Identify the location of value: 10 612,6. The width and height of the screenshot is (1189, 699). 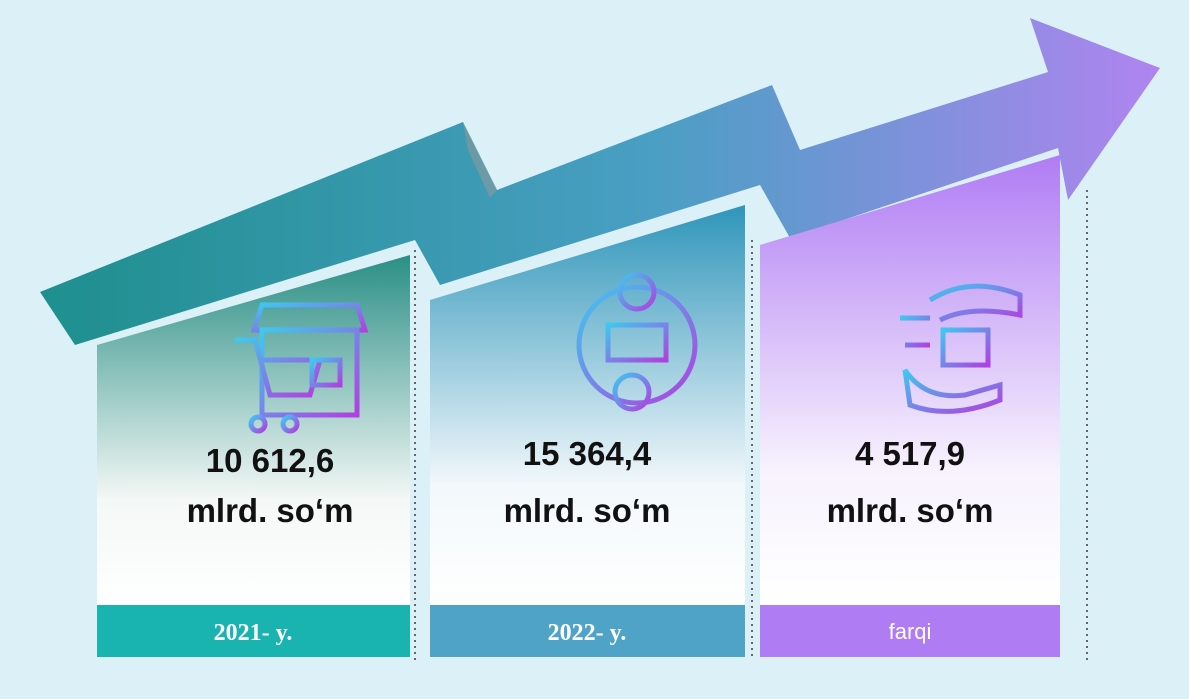
(270, 460).